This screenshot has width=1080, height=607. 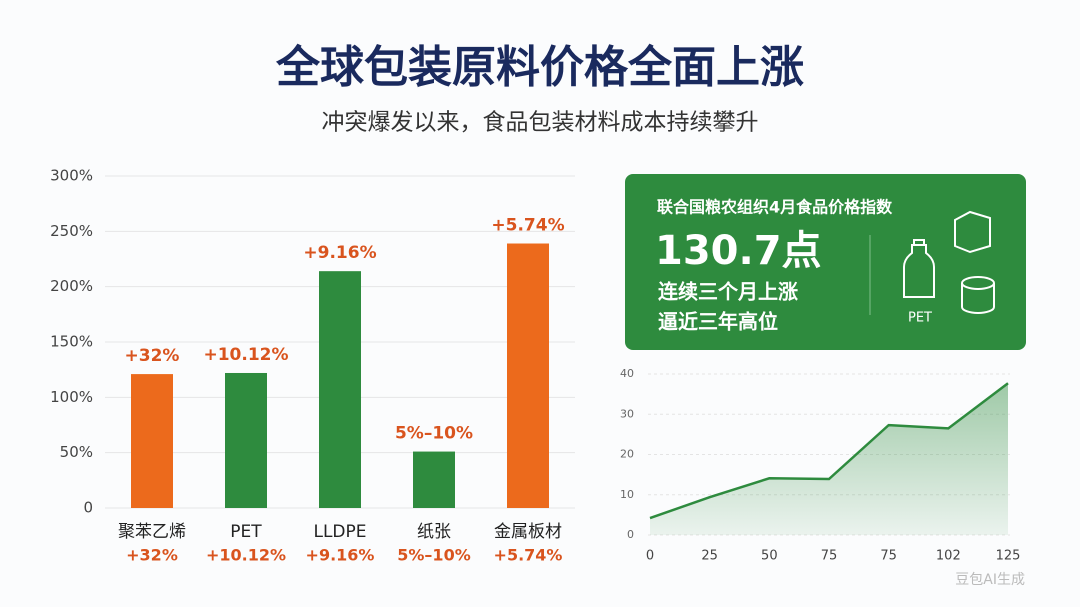 What do you see at coordinates (71, 176) in the screenshot?
I see `y-tick-label: 300%` at bounding box center [71, 176].